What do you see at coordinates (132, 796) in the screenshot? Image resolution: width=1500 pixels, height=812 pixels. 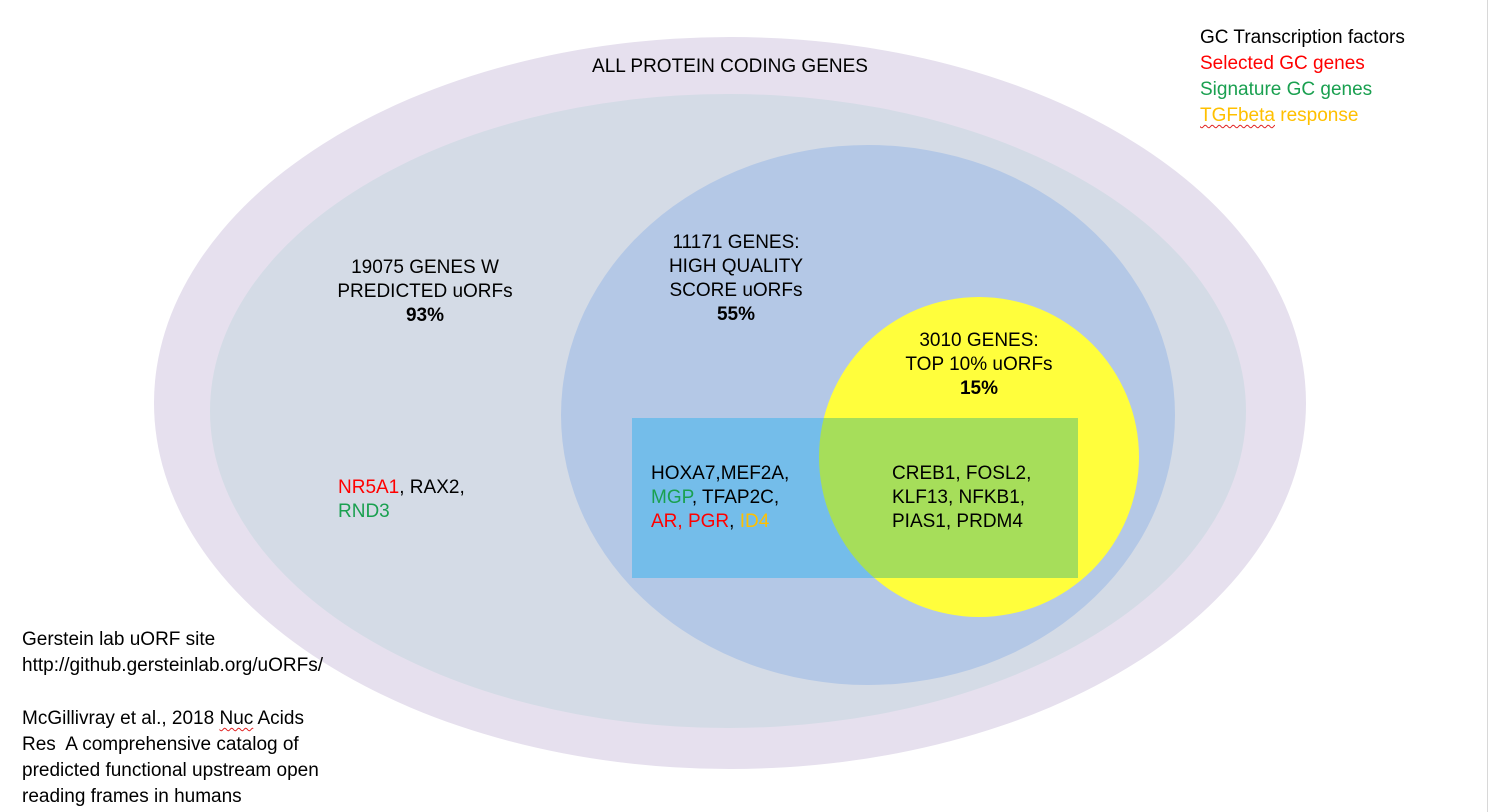 I see `citation-line4: reading frames in humans` at bounding box center [132, 796].